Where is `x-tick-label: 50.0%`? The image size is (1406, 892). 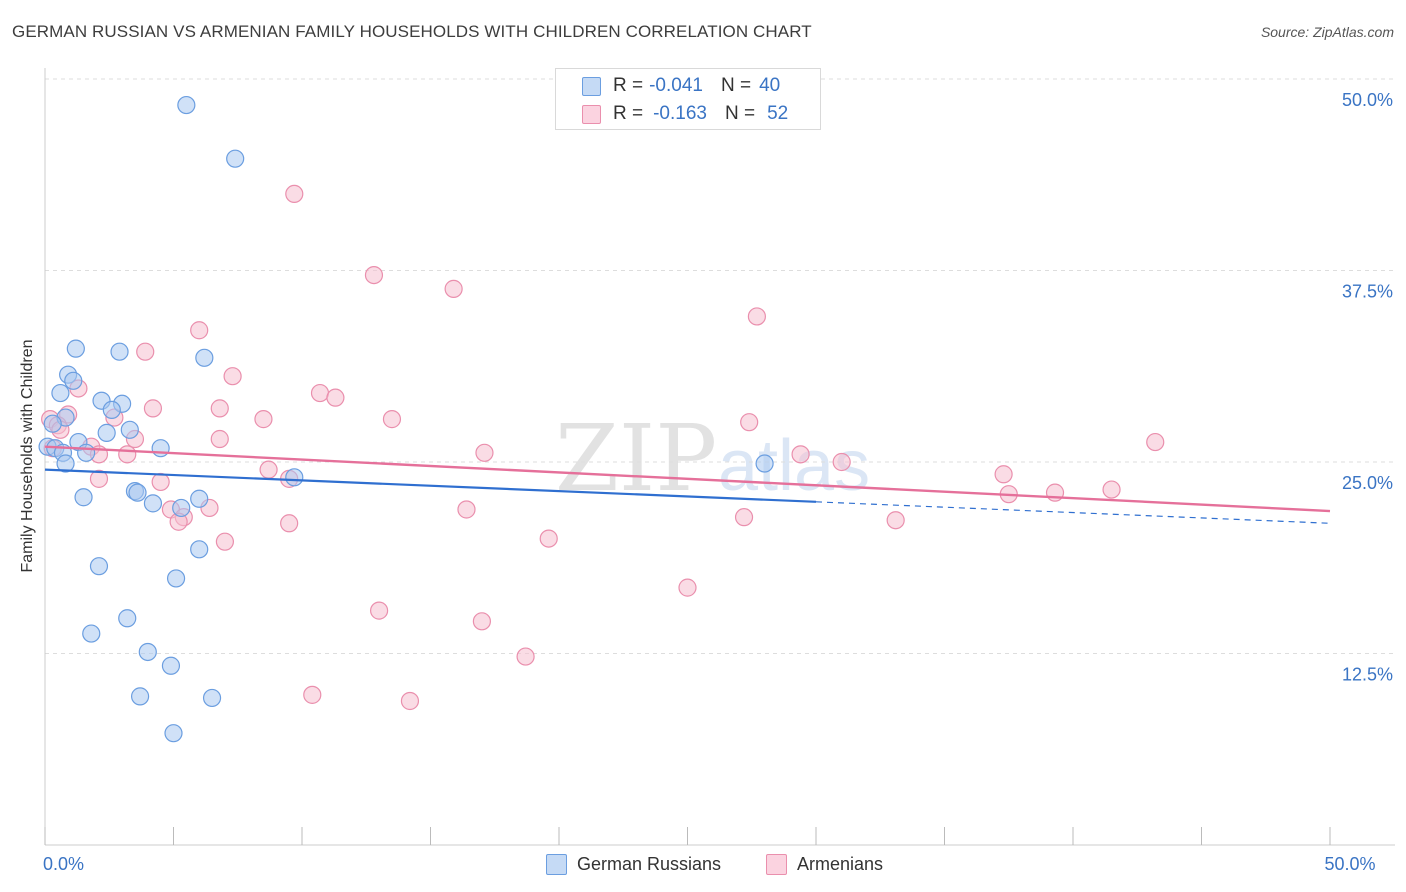 x-tick-label: 50.0% is located at coordinates (1349, 864).